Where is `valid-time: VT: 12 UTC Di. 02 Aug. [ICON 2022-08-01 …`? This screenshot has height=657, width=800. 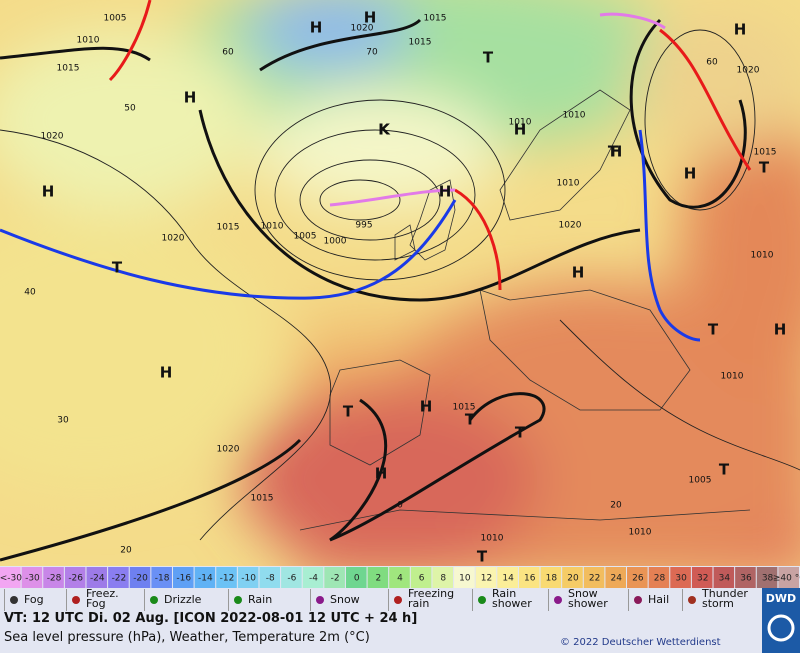
valid-time: VT: 12 UTC Di. 02 Aug. [ICON 2022-08-01 … is located at coordinates (210, 618).